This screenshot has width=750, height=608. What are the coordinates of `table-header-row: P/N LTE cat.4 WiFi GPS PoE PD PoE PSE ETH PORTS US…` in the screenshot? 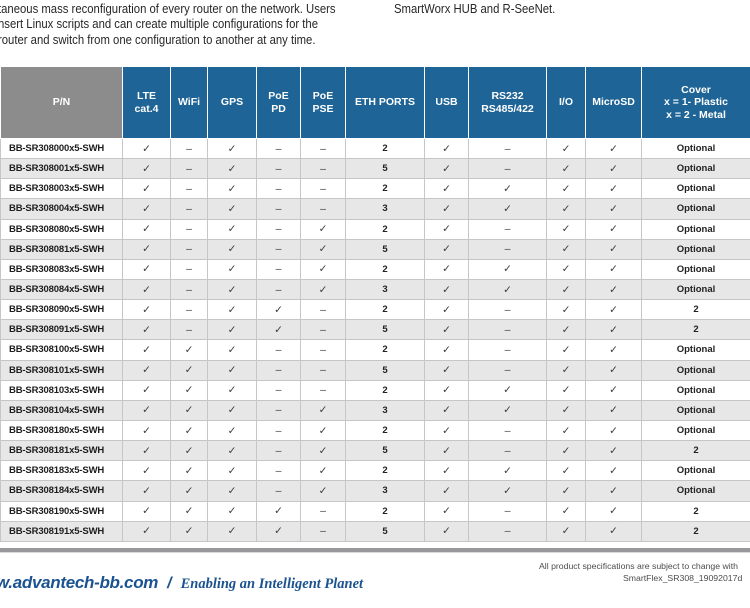 It's located at (375, 102).